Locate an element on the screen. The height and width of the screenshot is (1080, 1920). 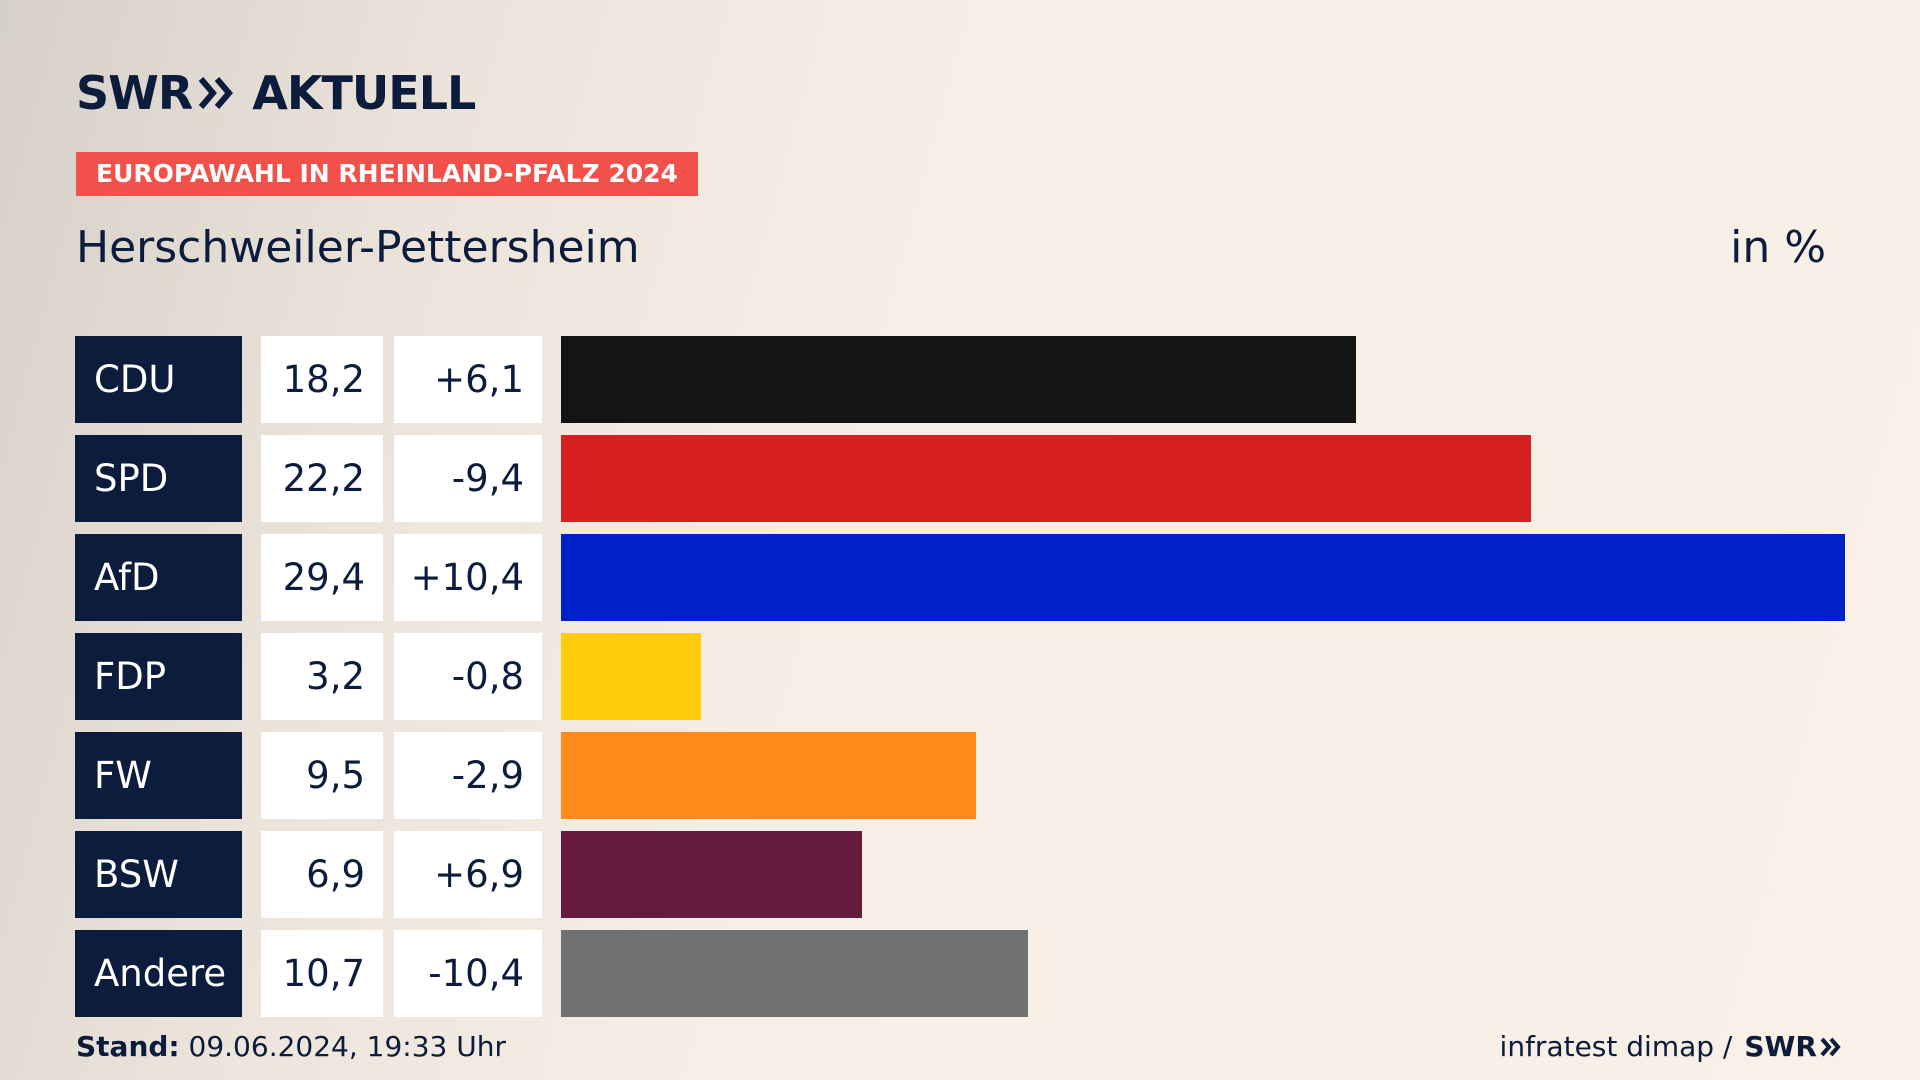
vote-share-value: 9,5 is located at coordinates (322, 775).